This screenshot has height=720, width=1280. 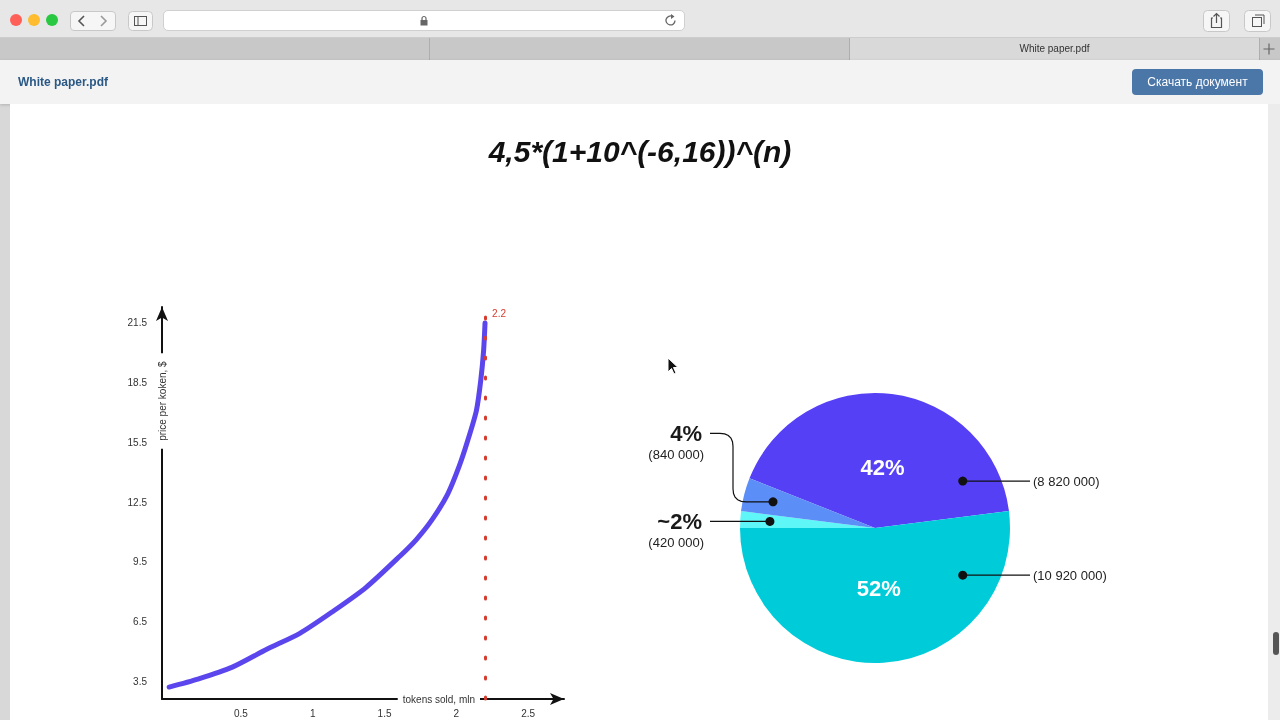 I want to click on x-tick-label: 1, so click(x=312, y=713).